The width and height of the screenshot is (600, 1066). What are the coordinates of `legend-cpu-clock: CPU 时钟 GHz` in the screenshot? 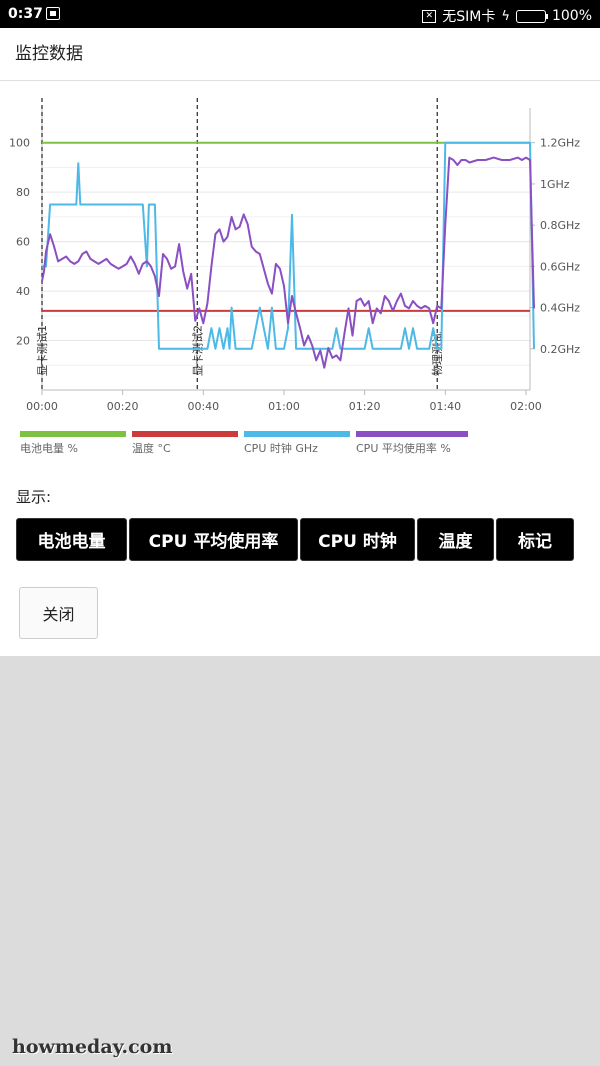 It's located at (297, 443).